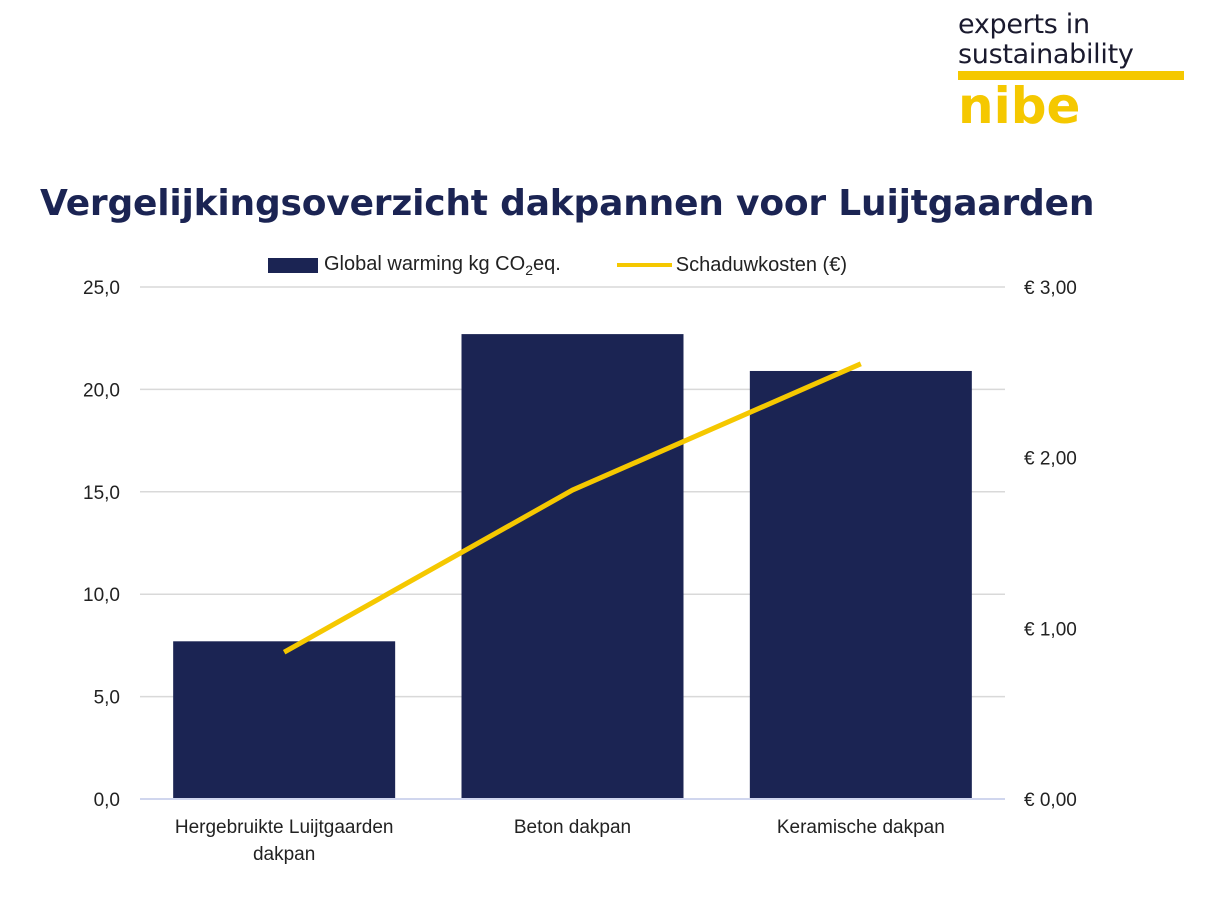 This screenshot has width=1218, height=910. What do you see at coordinates (1046, 54) in the screenshot?
I see `logo-tagline-line2: sustainability` at bounding box center [1046, 54].